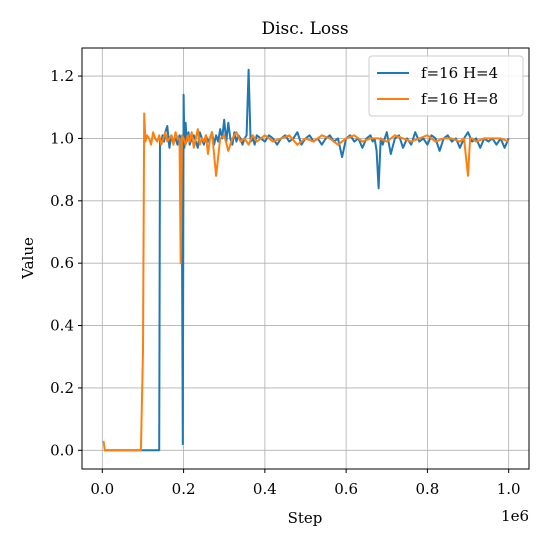 The width and height of the screenshot is (548, 548). What do you see at coordinates (28, 258) in the screenshot?
I see `y-axis-label: Value` at bounding box center [28, 258].